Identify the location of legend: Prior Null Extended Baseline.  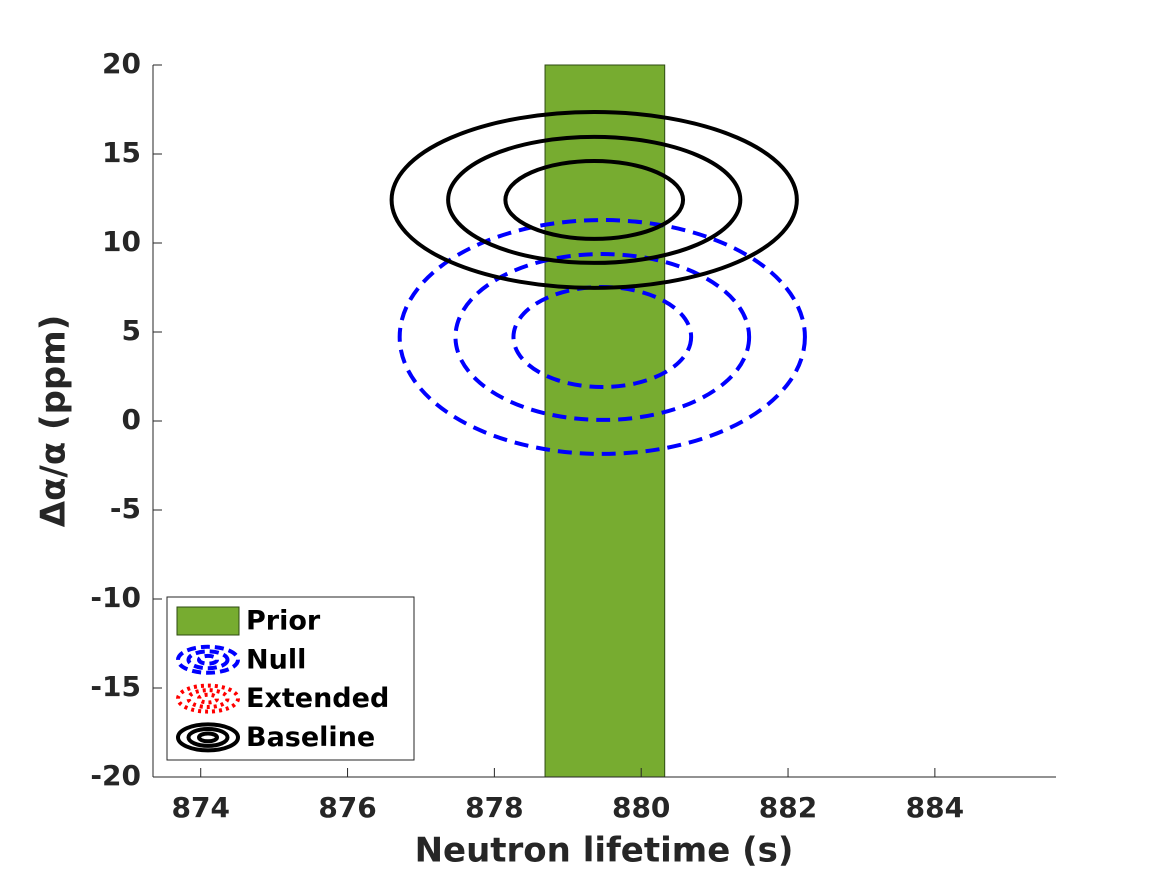
(290, 678).